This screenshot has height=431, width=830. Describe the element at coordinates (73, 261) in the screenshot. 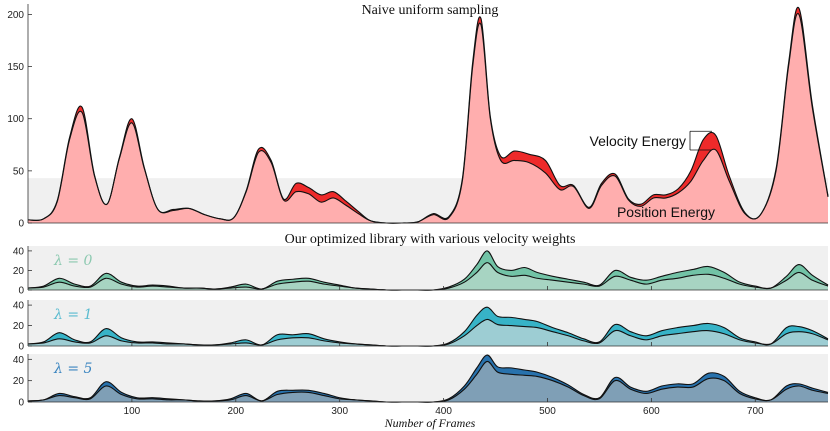

I see `subplot-0-lambda-label: λ = 0` at that location.